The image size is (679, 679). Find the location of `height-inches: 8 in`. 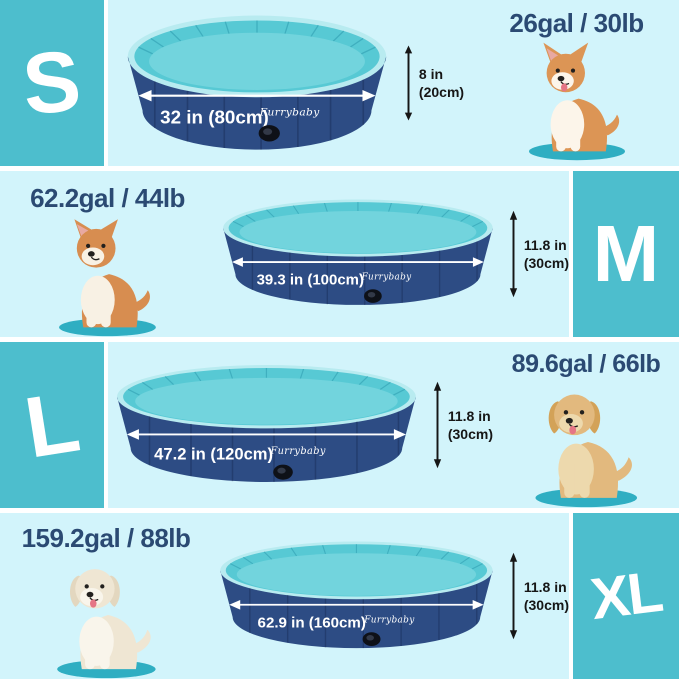

height-inches: 8 in is located at coordinates (431, 73).